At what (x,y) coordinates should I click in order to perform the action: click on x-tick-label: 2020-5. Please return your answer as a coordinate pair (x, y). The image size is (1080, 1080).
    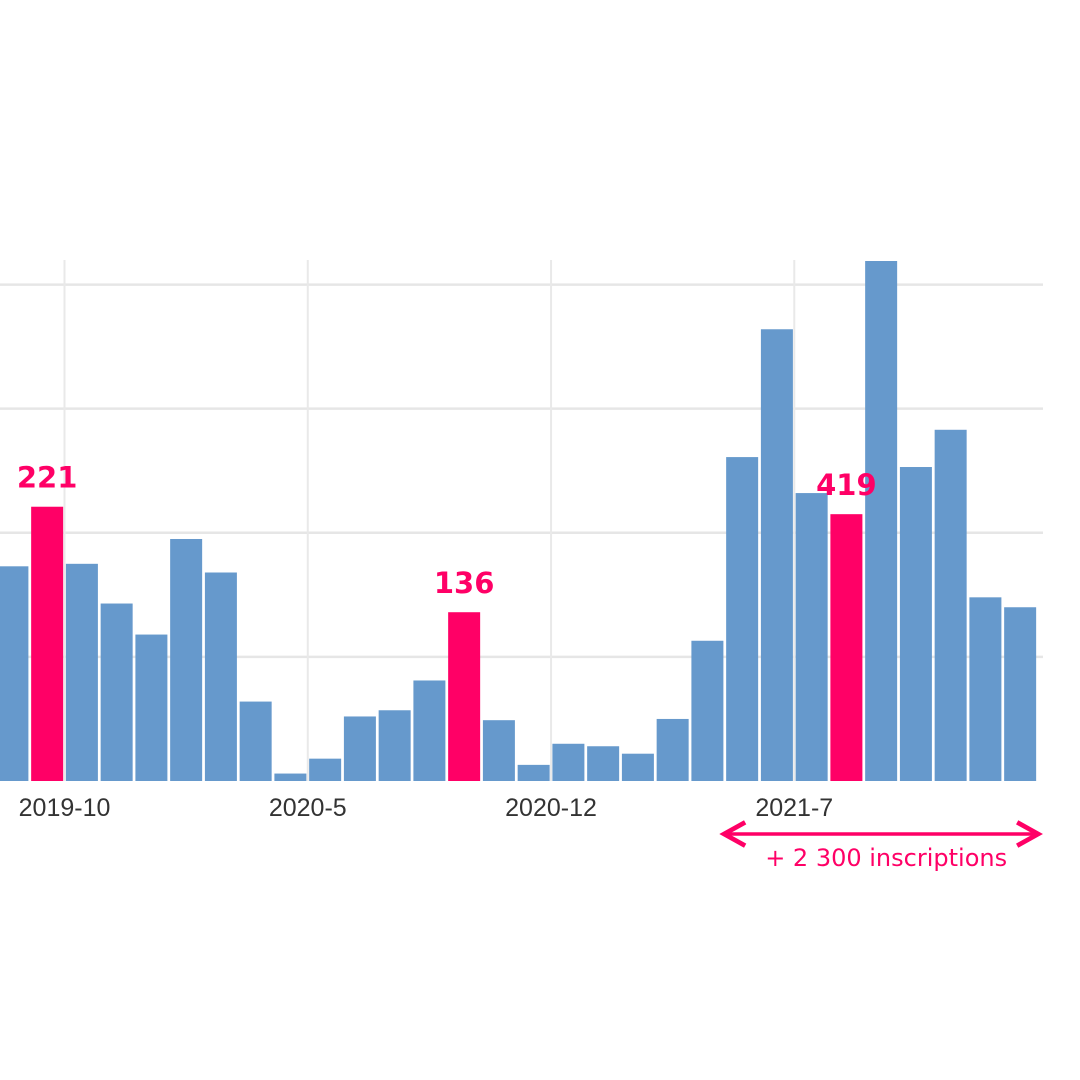
    Looking at the image, I should click on (308, 808).